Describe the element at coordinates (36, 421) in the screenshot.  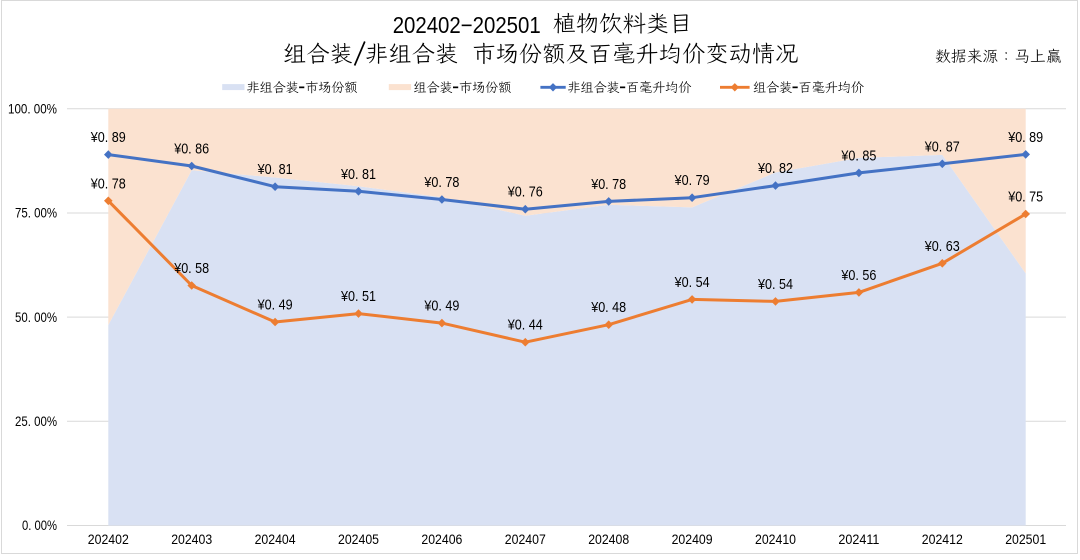
I see `svg-text: 25. 00%` at that location.